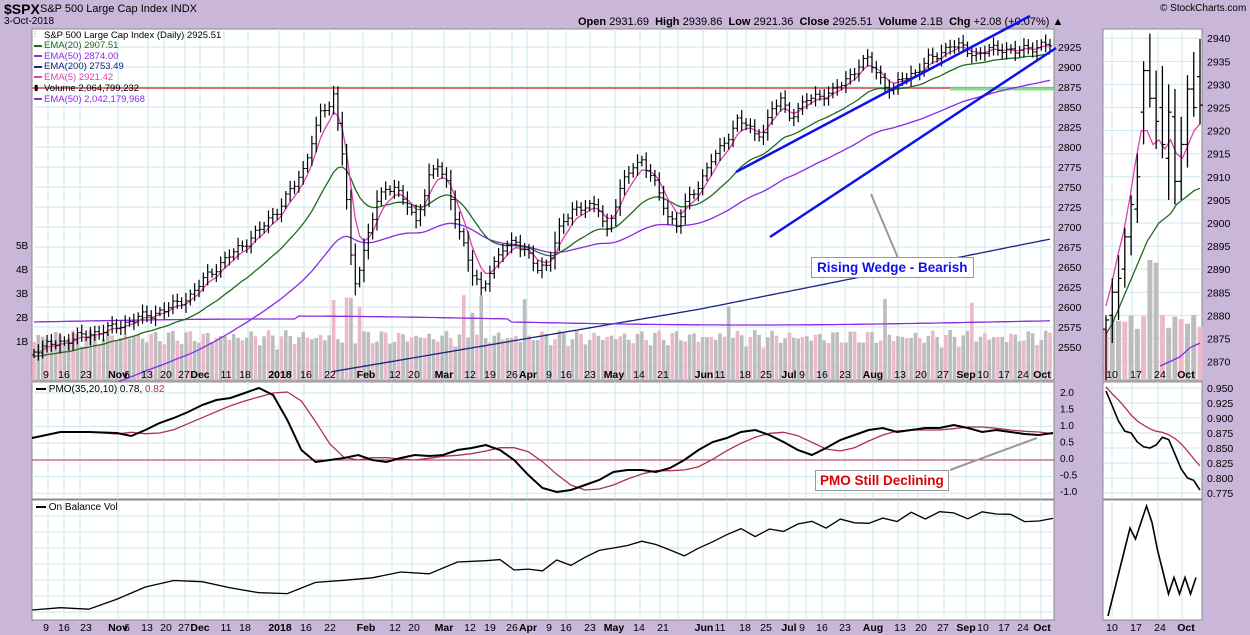 The width and height of the screenshot is (1250, 635). What do you see at coordinates (1219, 178) in the screenshot?
I see `zoom-price-tick-label: 2910` at bounding box center [1219, 178].